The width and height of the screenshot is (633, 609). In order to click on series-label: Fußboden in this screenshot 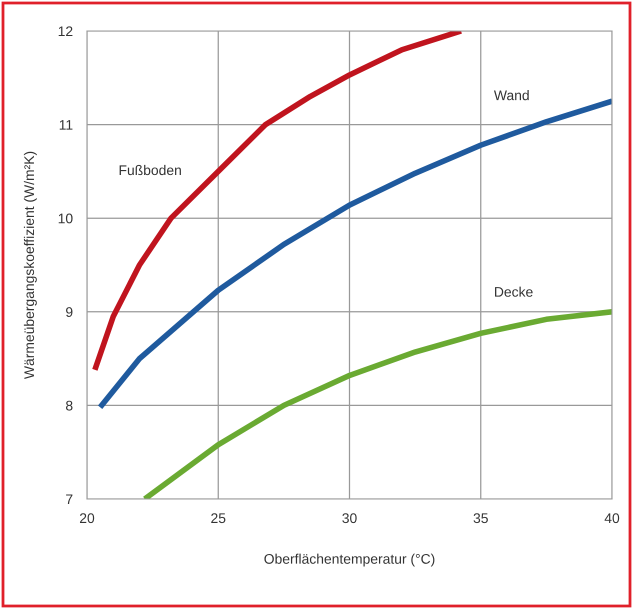, I will do `click(150, 170)`.